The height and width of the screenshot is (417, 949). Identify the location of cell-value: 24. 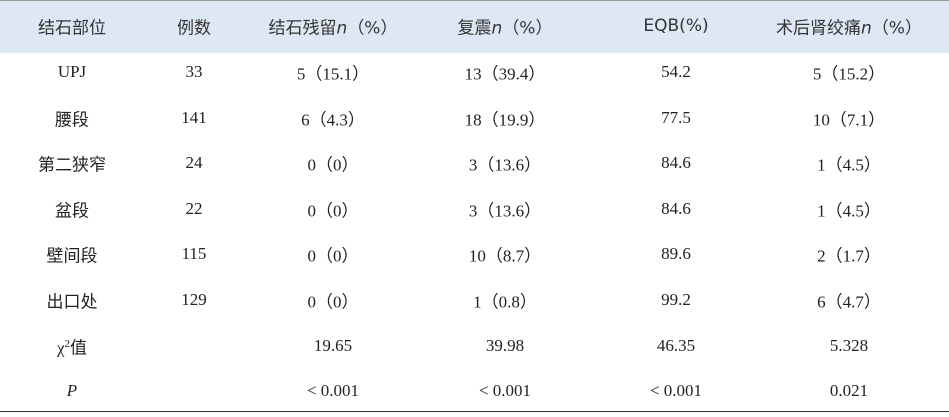
(194, 163).